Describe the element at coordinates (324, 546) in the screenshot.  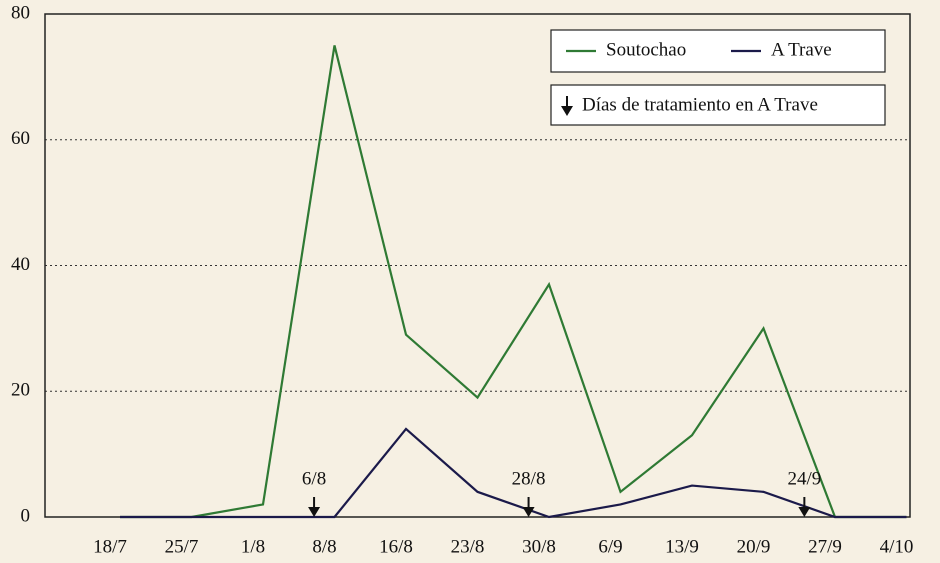
I see `x-tick-label: 8/8` at that location.